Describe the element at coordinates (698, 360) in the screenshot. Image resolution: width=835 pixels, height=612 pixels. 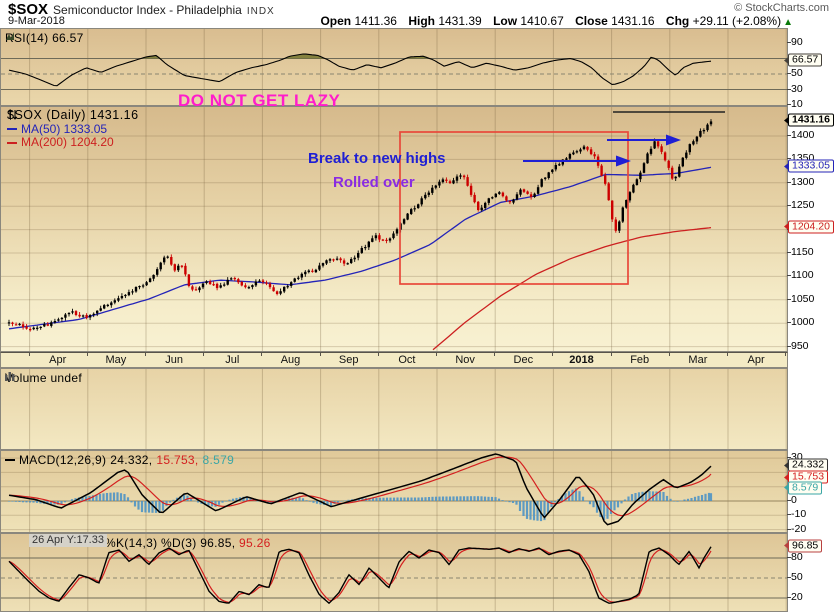
I see `x-axis-label: Mar` at that location.